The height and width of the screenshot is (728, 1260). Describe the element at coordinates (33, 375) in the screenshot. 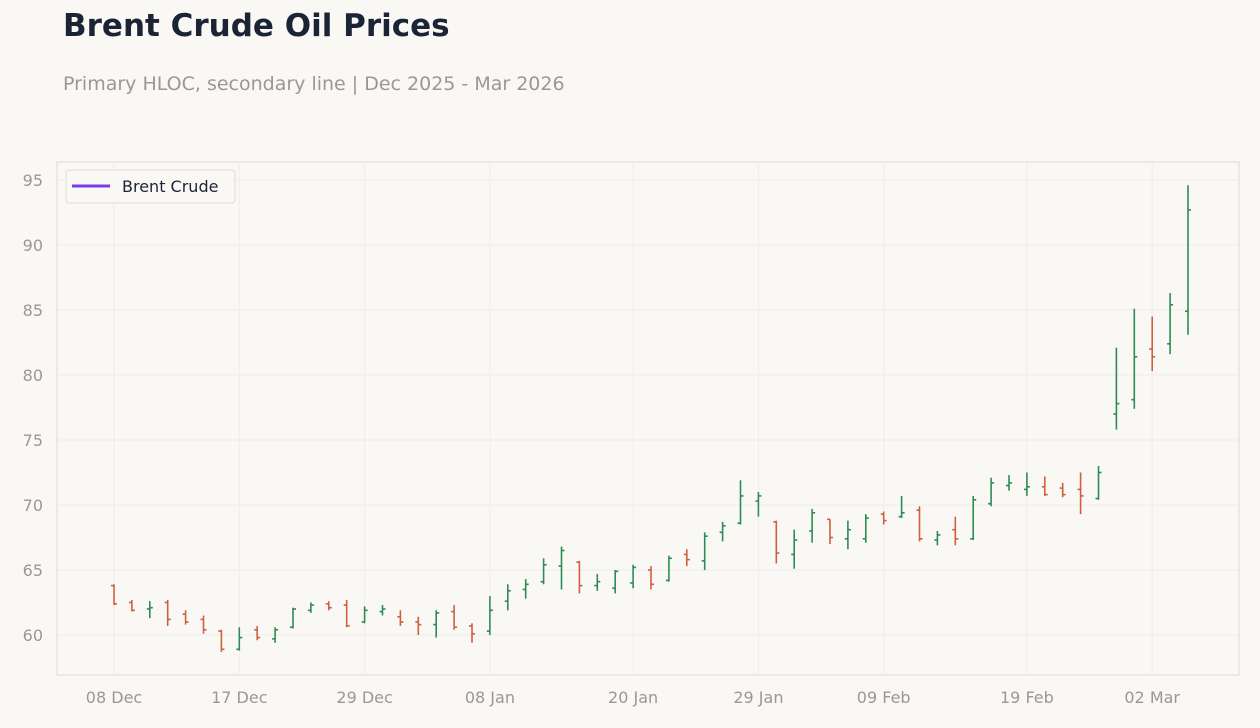

I see `y-tick-label: 80` at that location.